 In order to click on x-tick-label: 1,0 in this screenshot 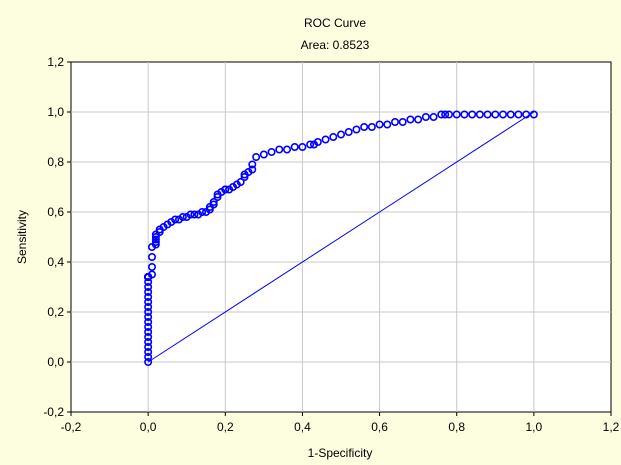, I will do `click(534, 427)`.